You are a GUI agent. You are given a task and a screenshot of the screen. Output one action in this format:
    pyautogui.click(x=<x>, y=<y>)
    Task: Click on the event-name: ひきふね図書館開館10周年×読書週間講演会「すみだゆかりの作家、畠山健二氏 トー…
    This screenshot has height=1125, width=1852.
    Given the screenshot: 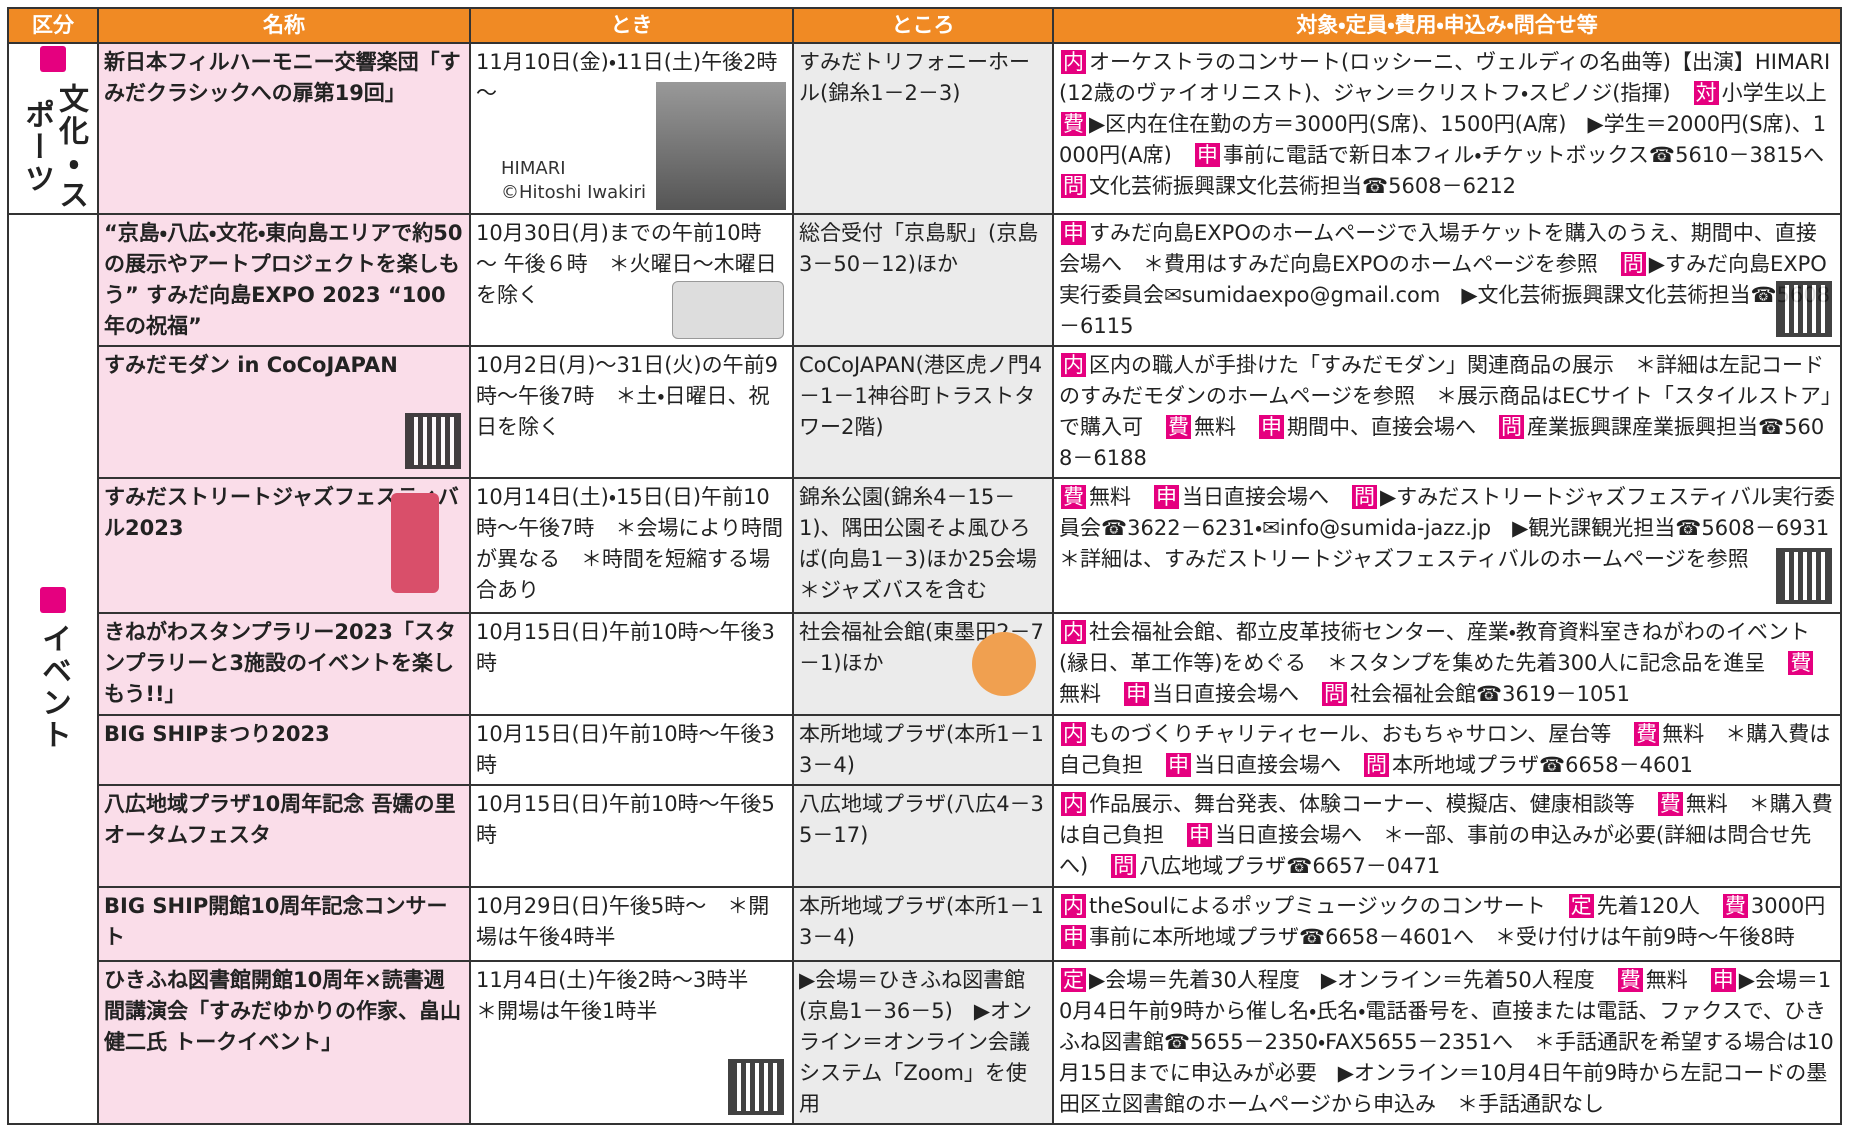 What is the action you would take?
    pyautogui.click(x=284, y=1042)
    